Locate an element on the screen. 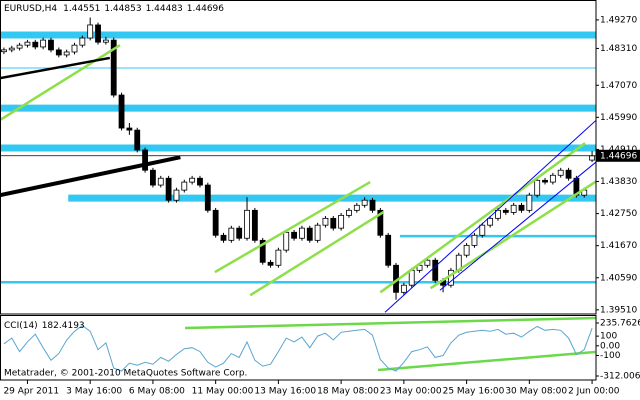 The height and width of the screenshot is (400, 640). y-tick-label: 1.42750 is located at coordinates (618, 214).